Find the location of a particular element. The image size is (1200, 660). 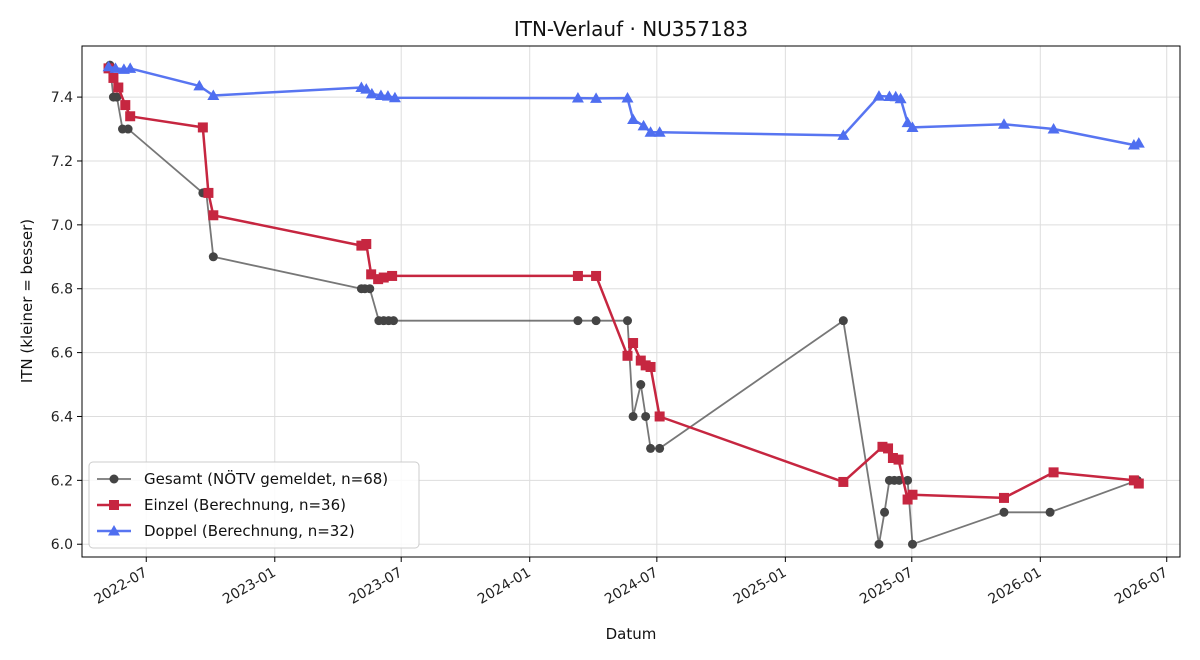

y-tick-label: 7.4 is located at coordinates (62, 98).